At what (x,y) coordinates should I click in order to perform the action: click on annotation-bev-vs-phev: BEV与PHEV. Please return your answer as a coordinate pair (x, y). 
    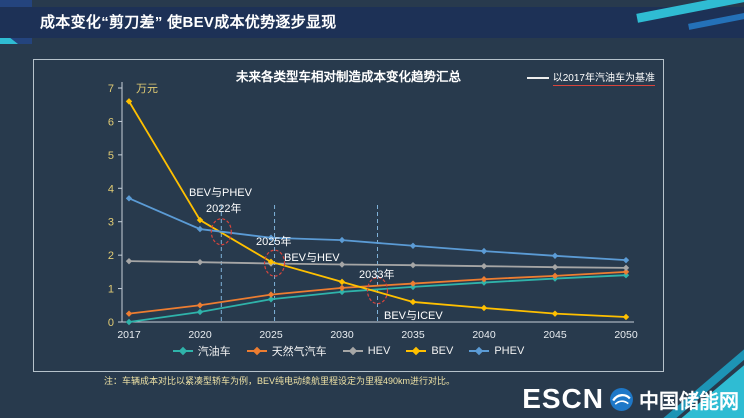
    Looking at the image, I should click on (220, 193).